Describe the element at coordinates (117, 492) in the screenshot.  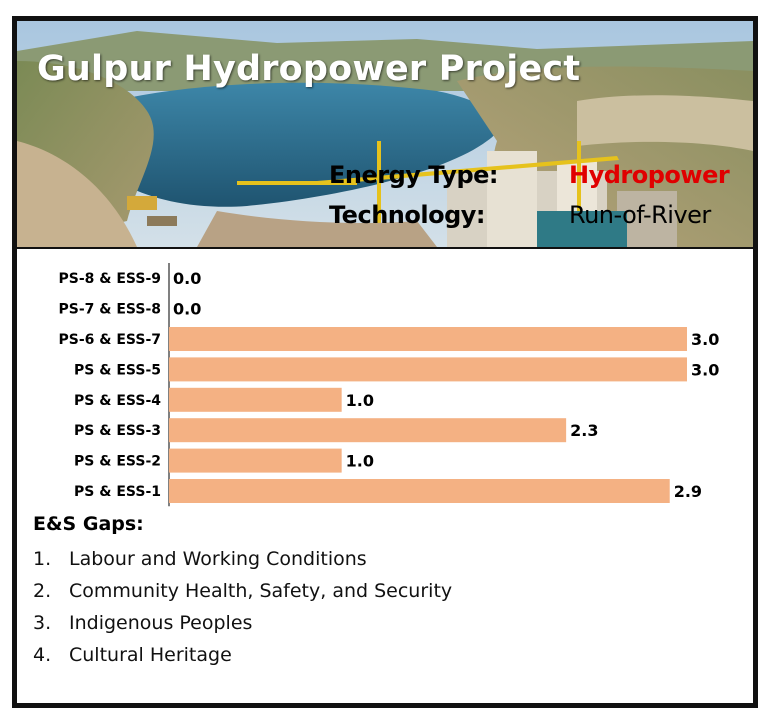
I see `category-label: PS & ESS-1` at that location.